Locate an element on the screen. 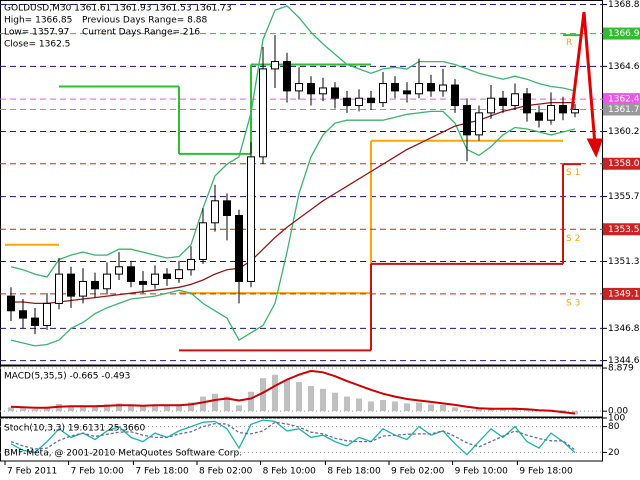  x-tick-label: 9 Feb 02:00 is located at coordinates (418, 472).